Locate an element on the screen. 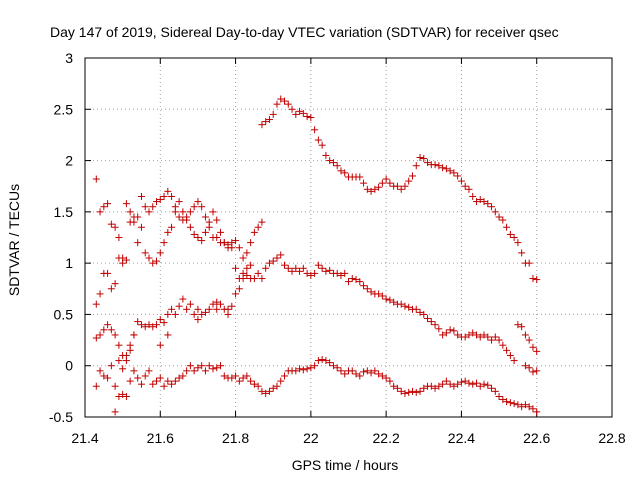 This screenshot has width=640, height=480. y-tick-label: 0.5 is located at coordinates (64, 314).